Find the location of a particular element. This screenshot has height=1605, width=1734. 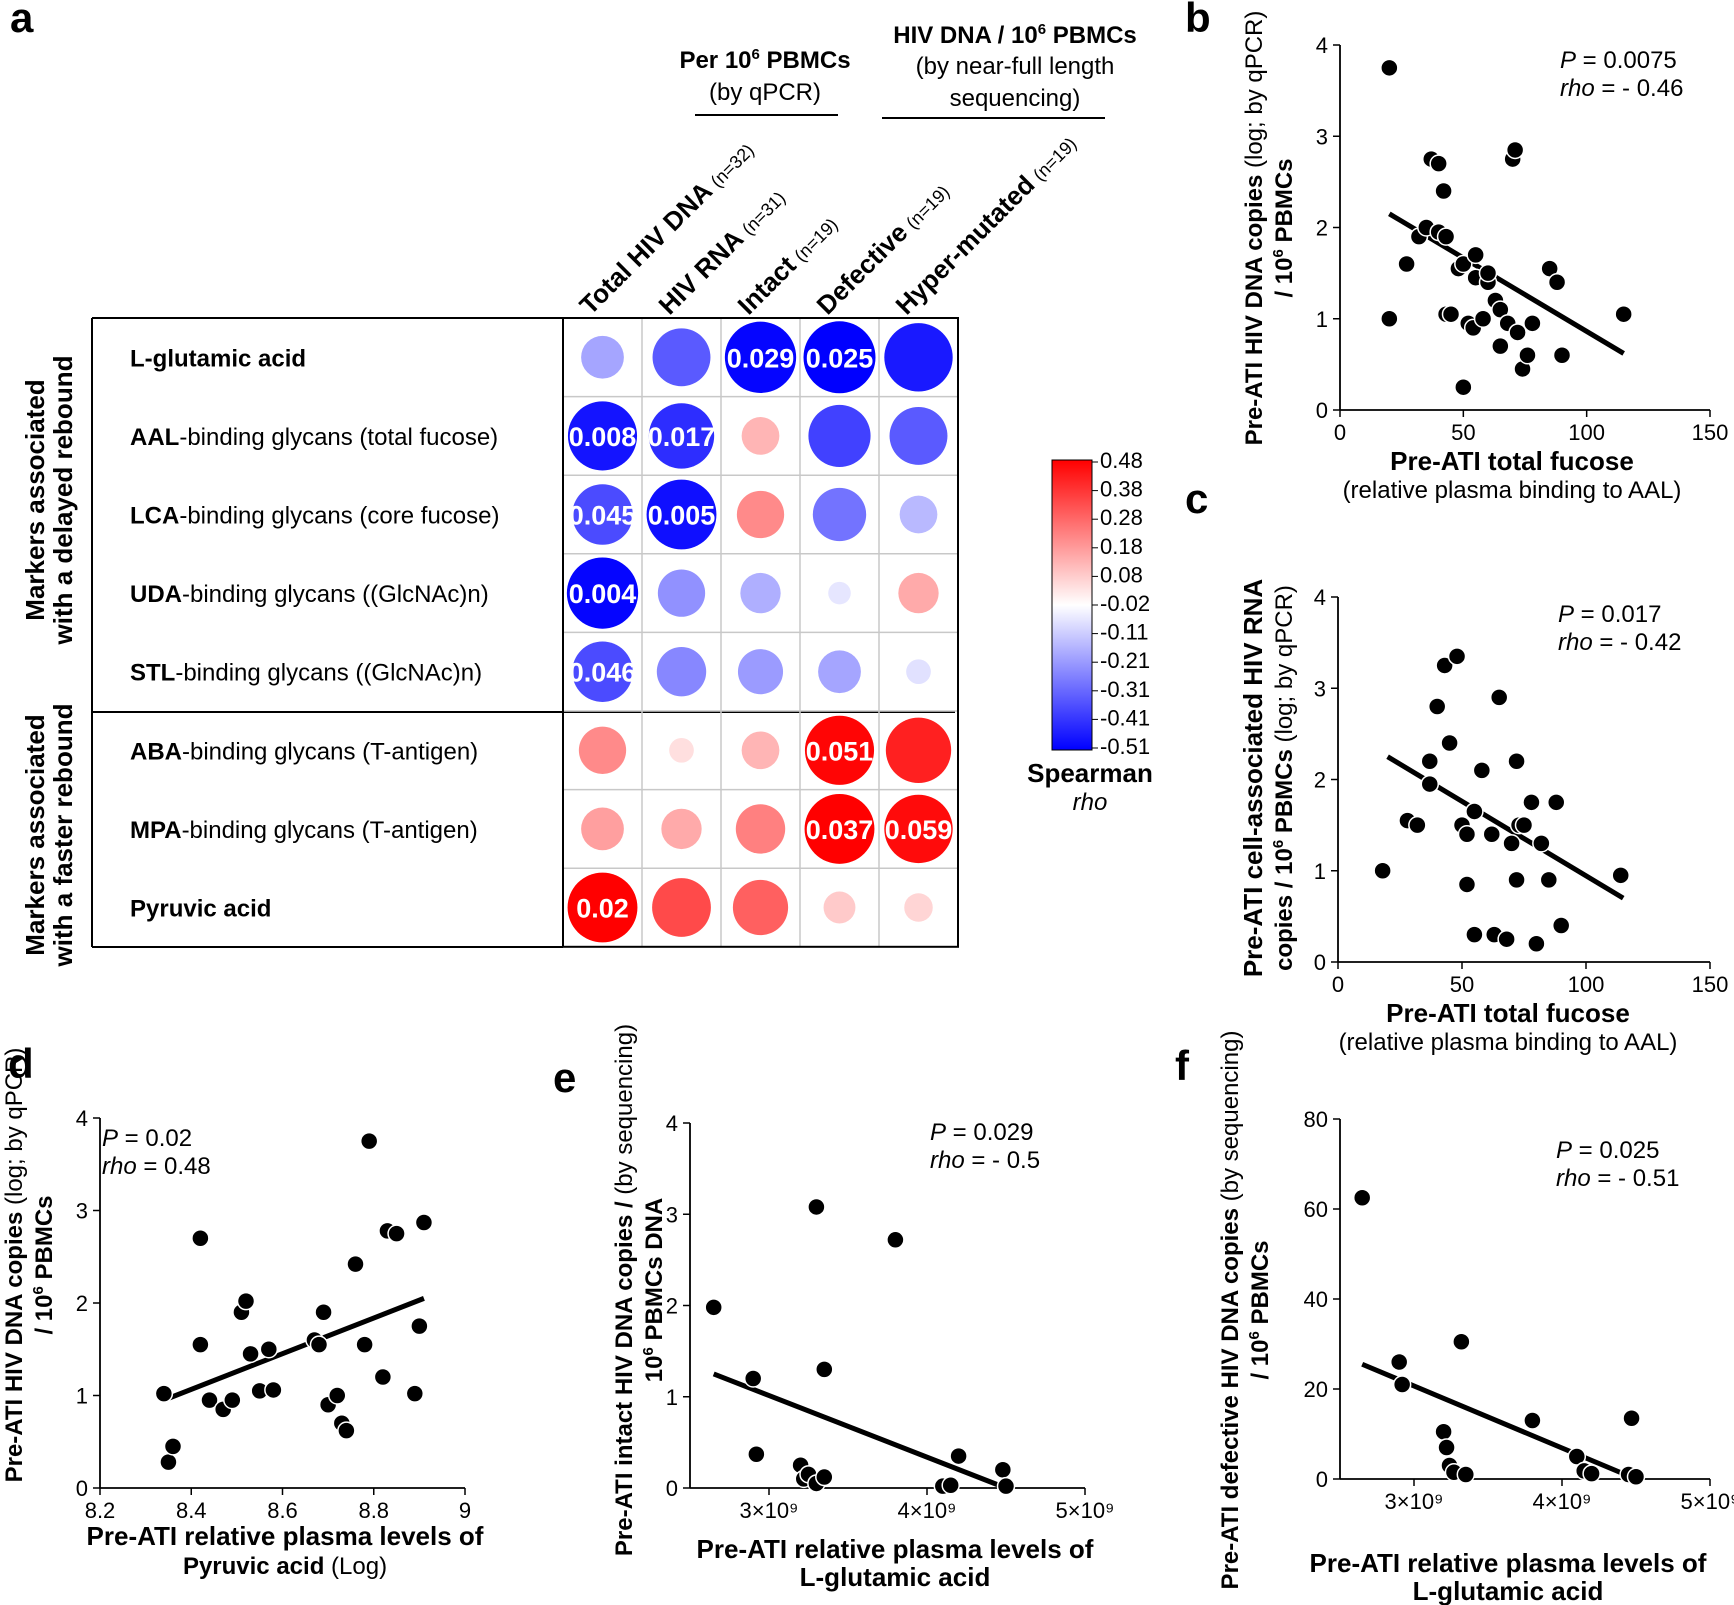

x-tick-label: 50 is located at coordinates (1463, 432).